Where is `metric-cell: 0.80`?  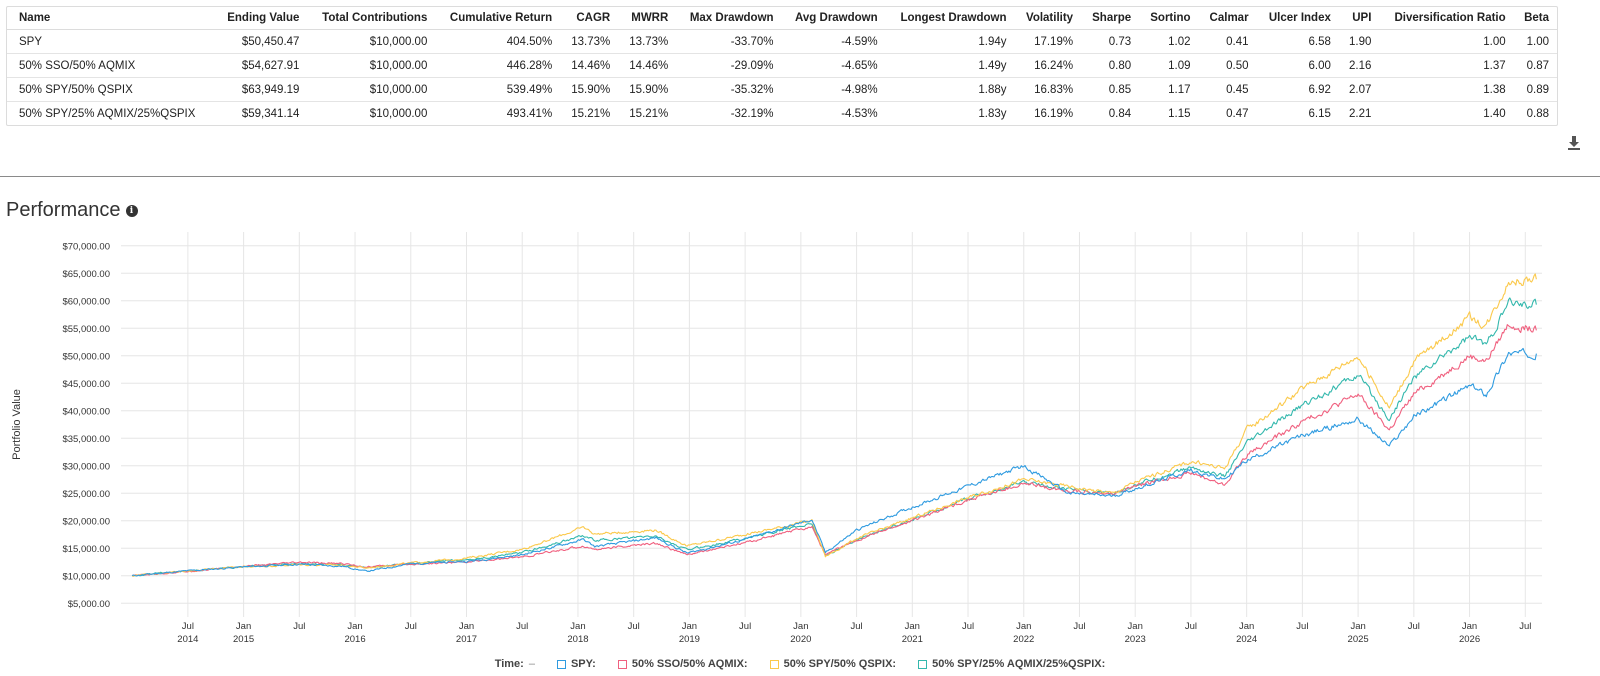 metric-cell: 0.80 is located at coordinates (1110, 65).